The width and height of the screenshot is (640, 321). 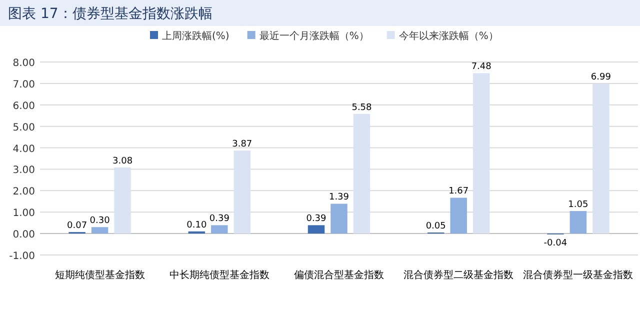 What do you see at coordinates (448, 36) in the screenshot?
I see `legend-label: 今年以来涨跌幅（%）` at bounding box center [448, 36].